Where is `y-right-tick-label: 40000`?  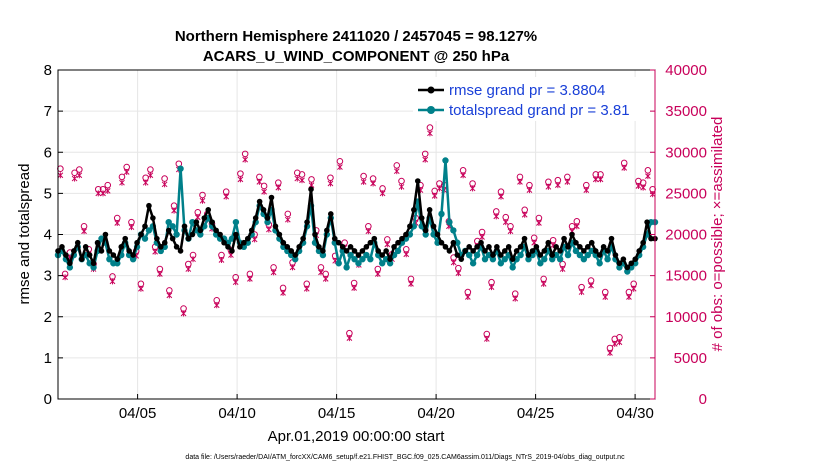
y-right-tick-label: 40000 is located at coordinates (686, 70).